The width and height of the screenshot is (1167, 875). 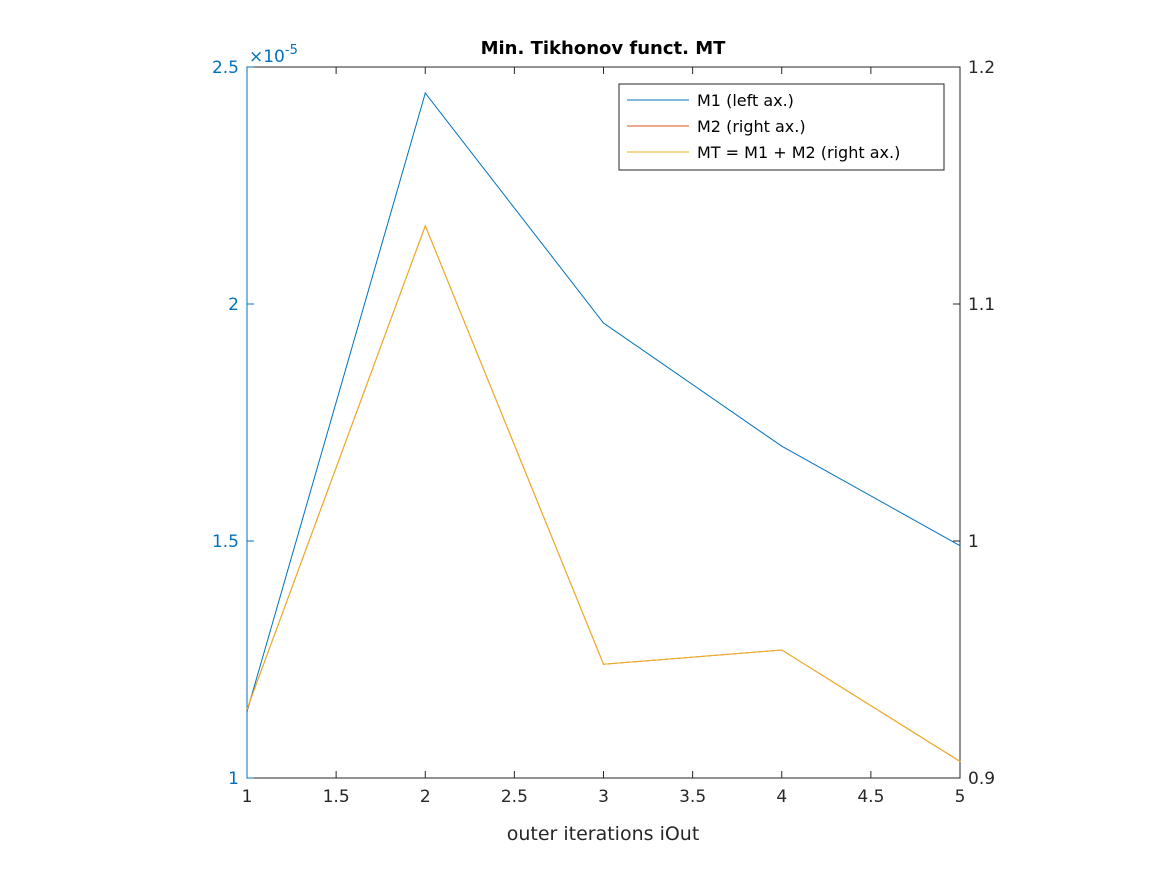 What do you see at coordinates (745, 100) in the screenshot?
I see `legend-label: M1 (left ax.)` at bounding box center [745, 100].